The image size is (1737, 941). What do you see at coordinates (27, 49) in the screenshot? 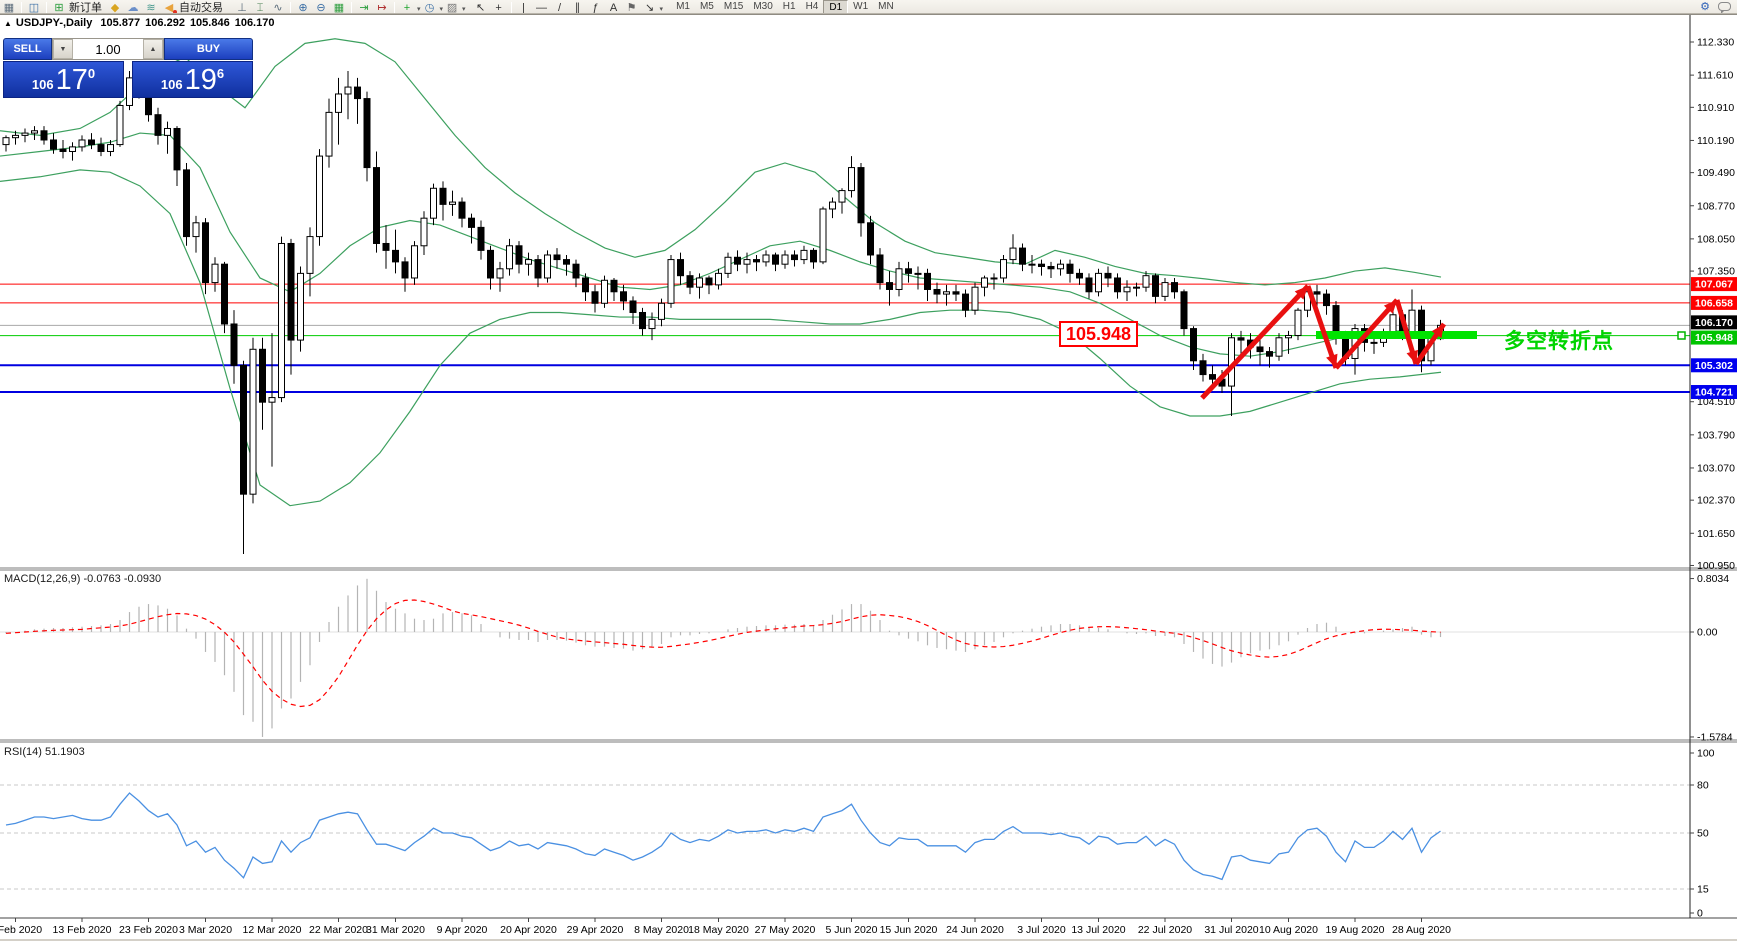
I see `sell-button: SELL` at bounding box center [27, 49].